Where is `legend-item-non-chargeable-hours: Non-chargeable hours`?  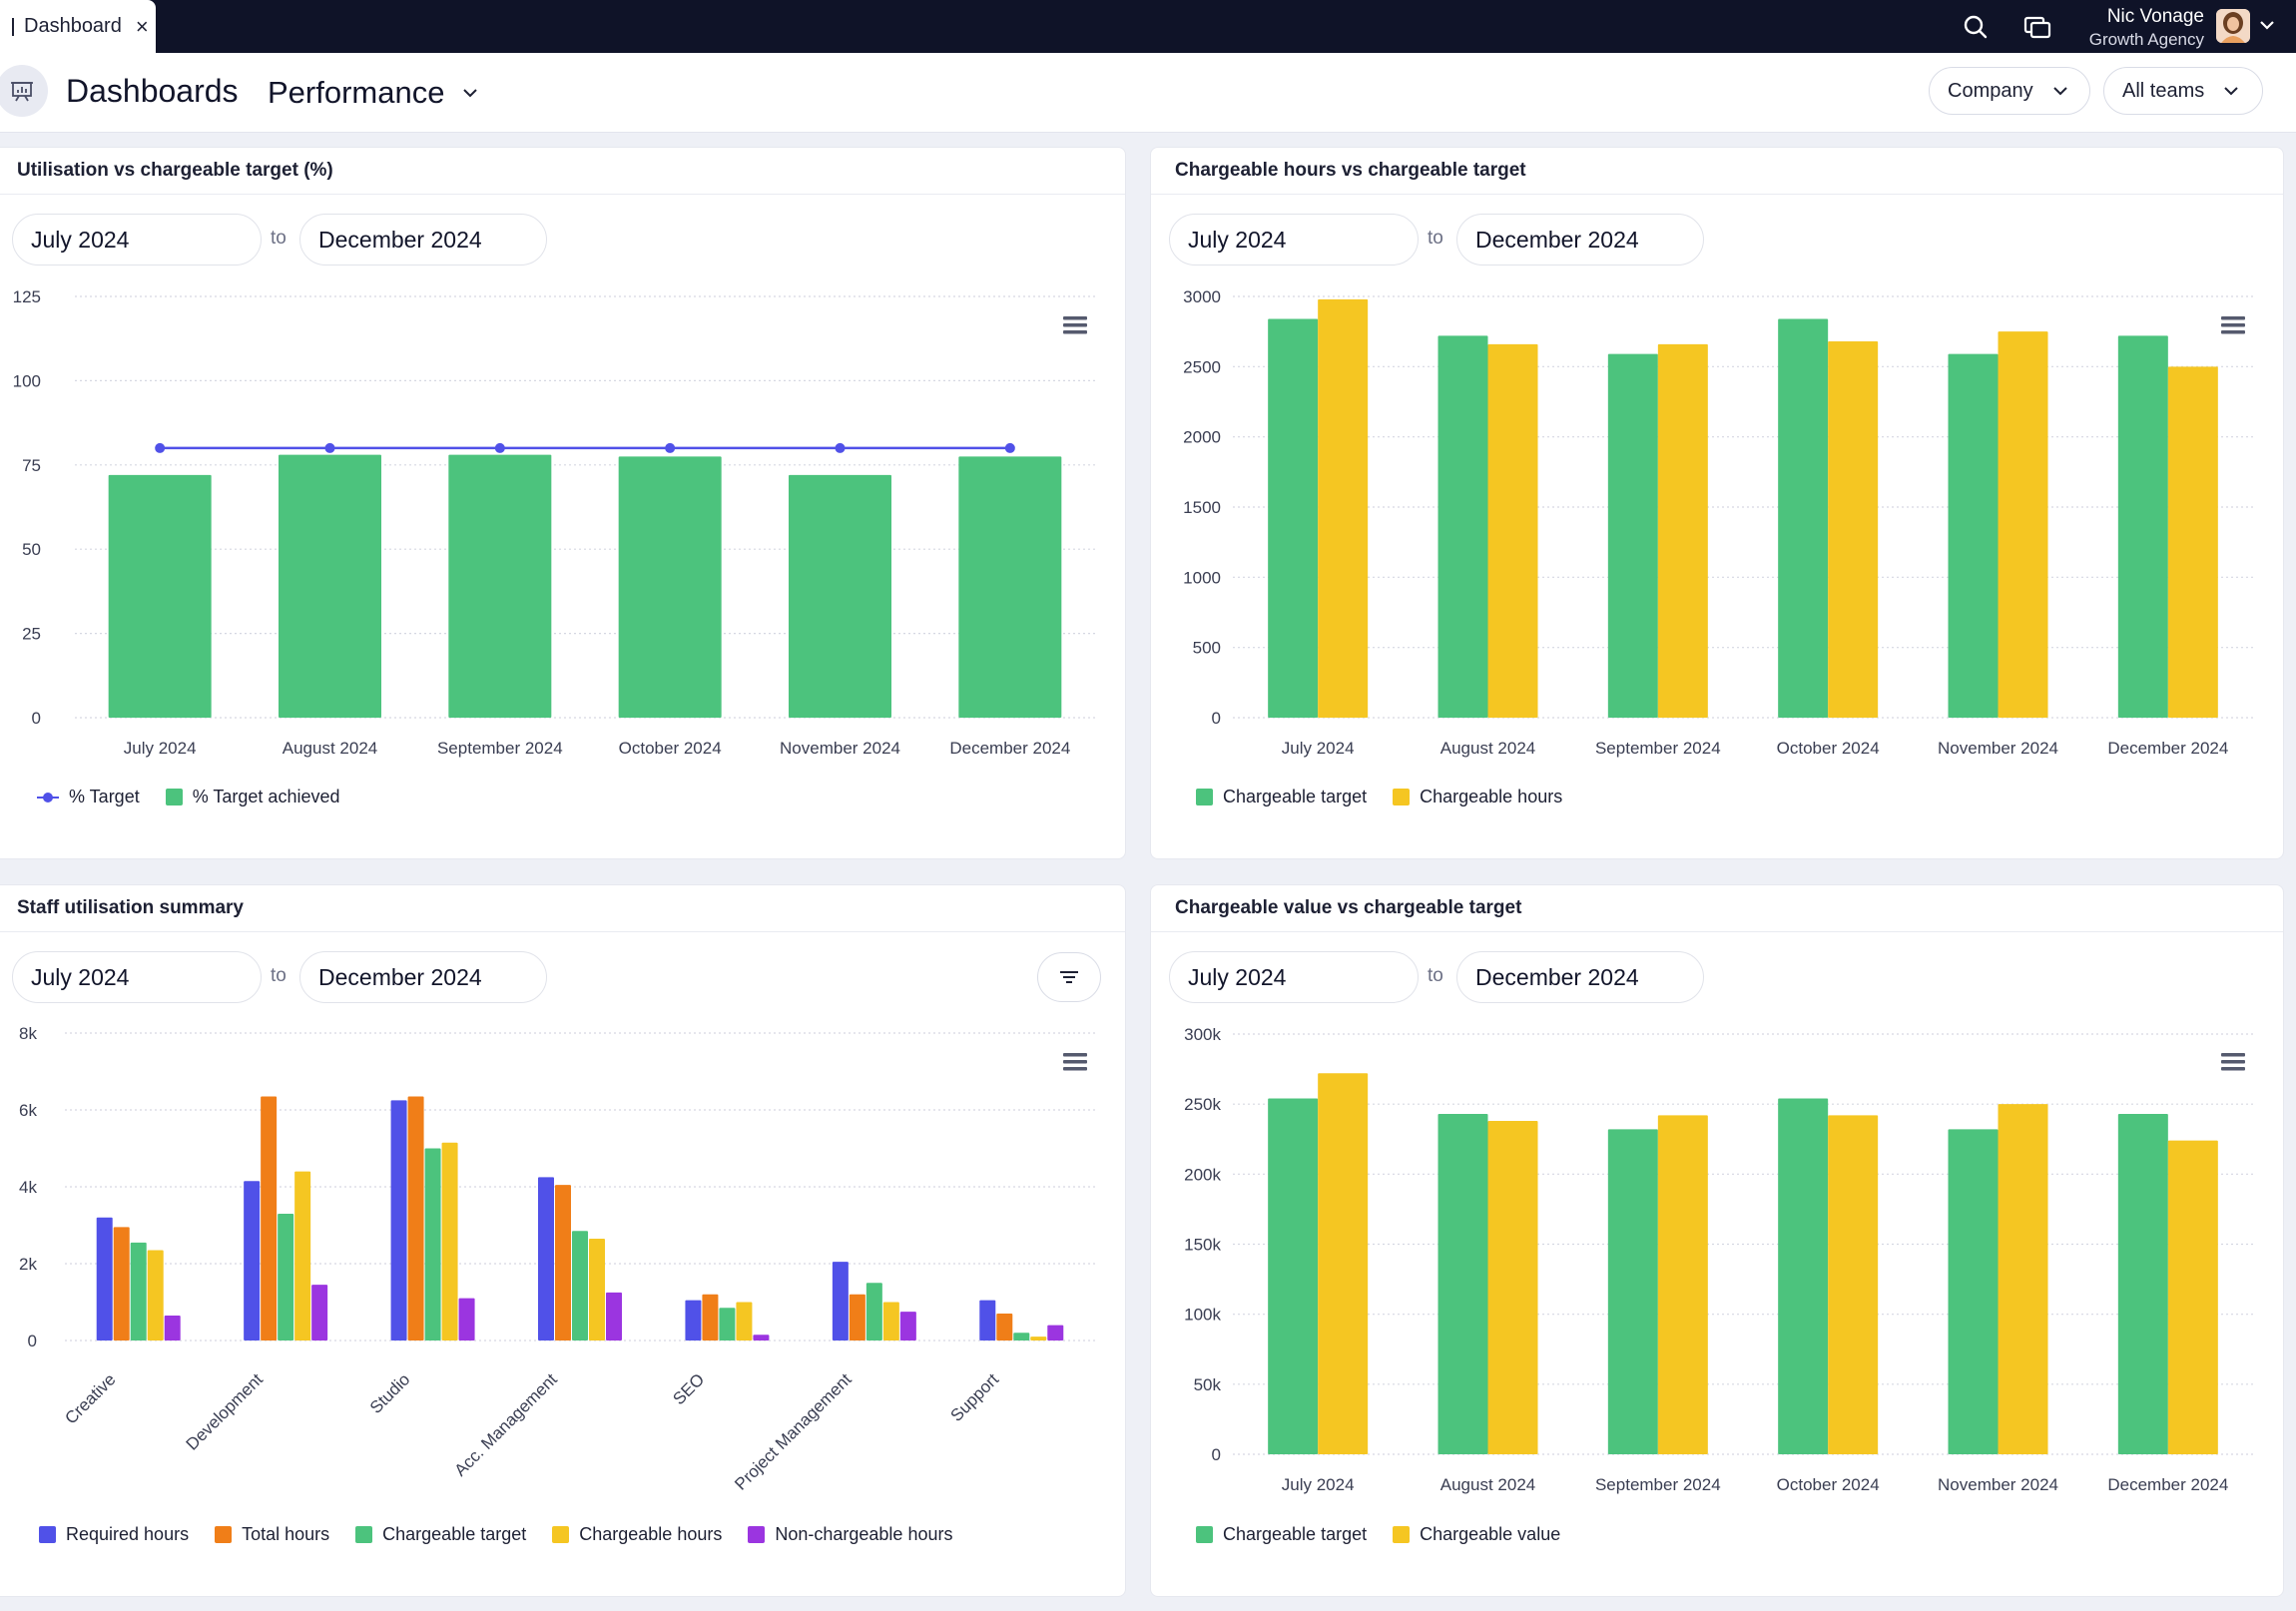
legend-item-non-chargeable-hours: Non-chargeable hours is located at coordinates (850, 1534).